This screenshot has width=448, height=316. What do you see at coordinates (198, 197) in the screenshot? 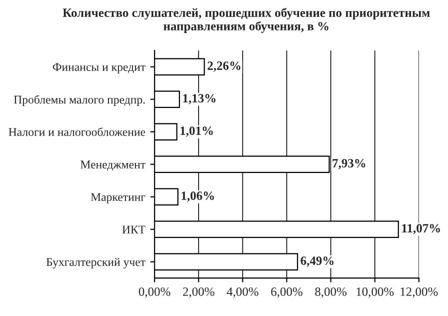
I see `data-label: 1,06%` at bounding box center [198, 197].